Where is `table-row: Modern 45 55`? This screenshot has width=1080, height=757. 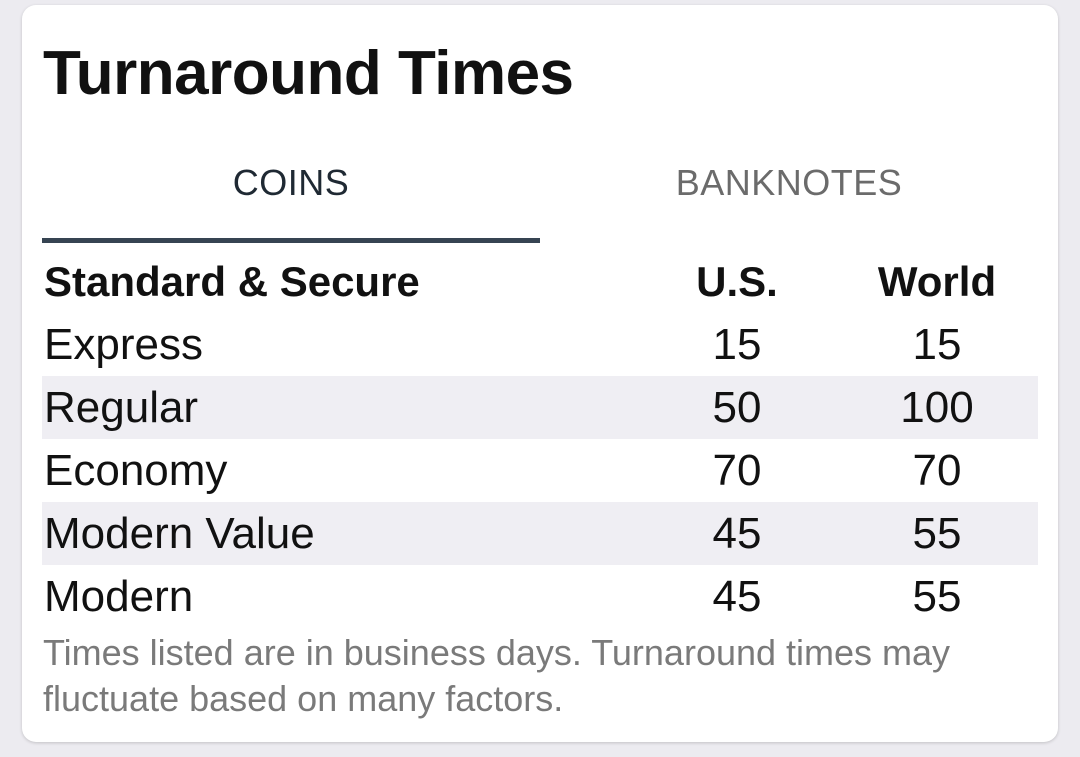
table-row: Modern 45 55 is located at coordinates (540, 596).